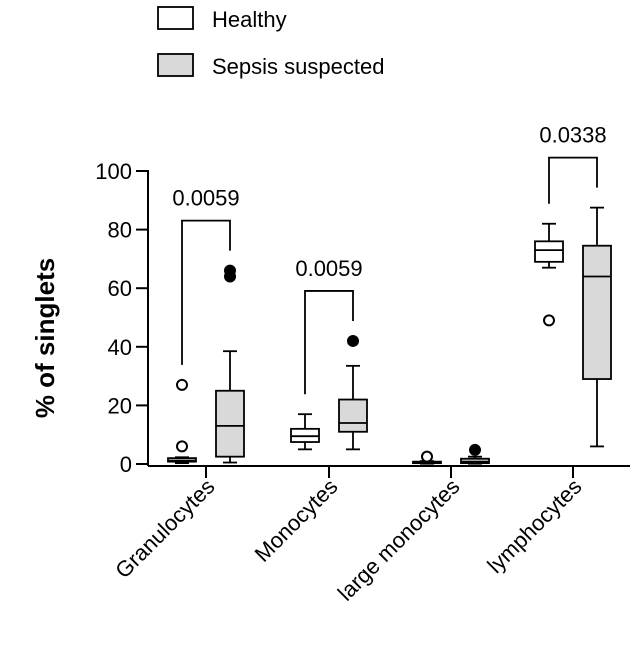  Describe the element at coordinates (298, 66) in the screenshot. I see `legend-label-sepsis: Sepsis suspected` at that location.